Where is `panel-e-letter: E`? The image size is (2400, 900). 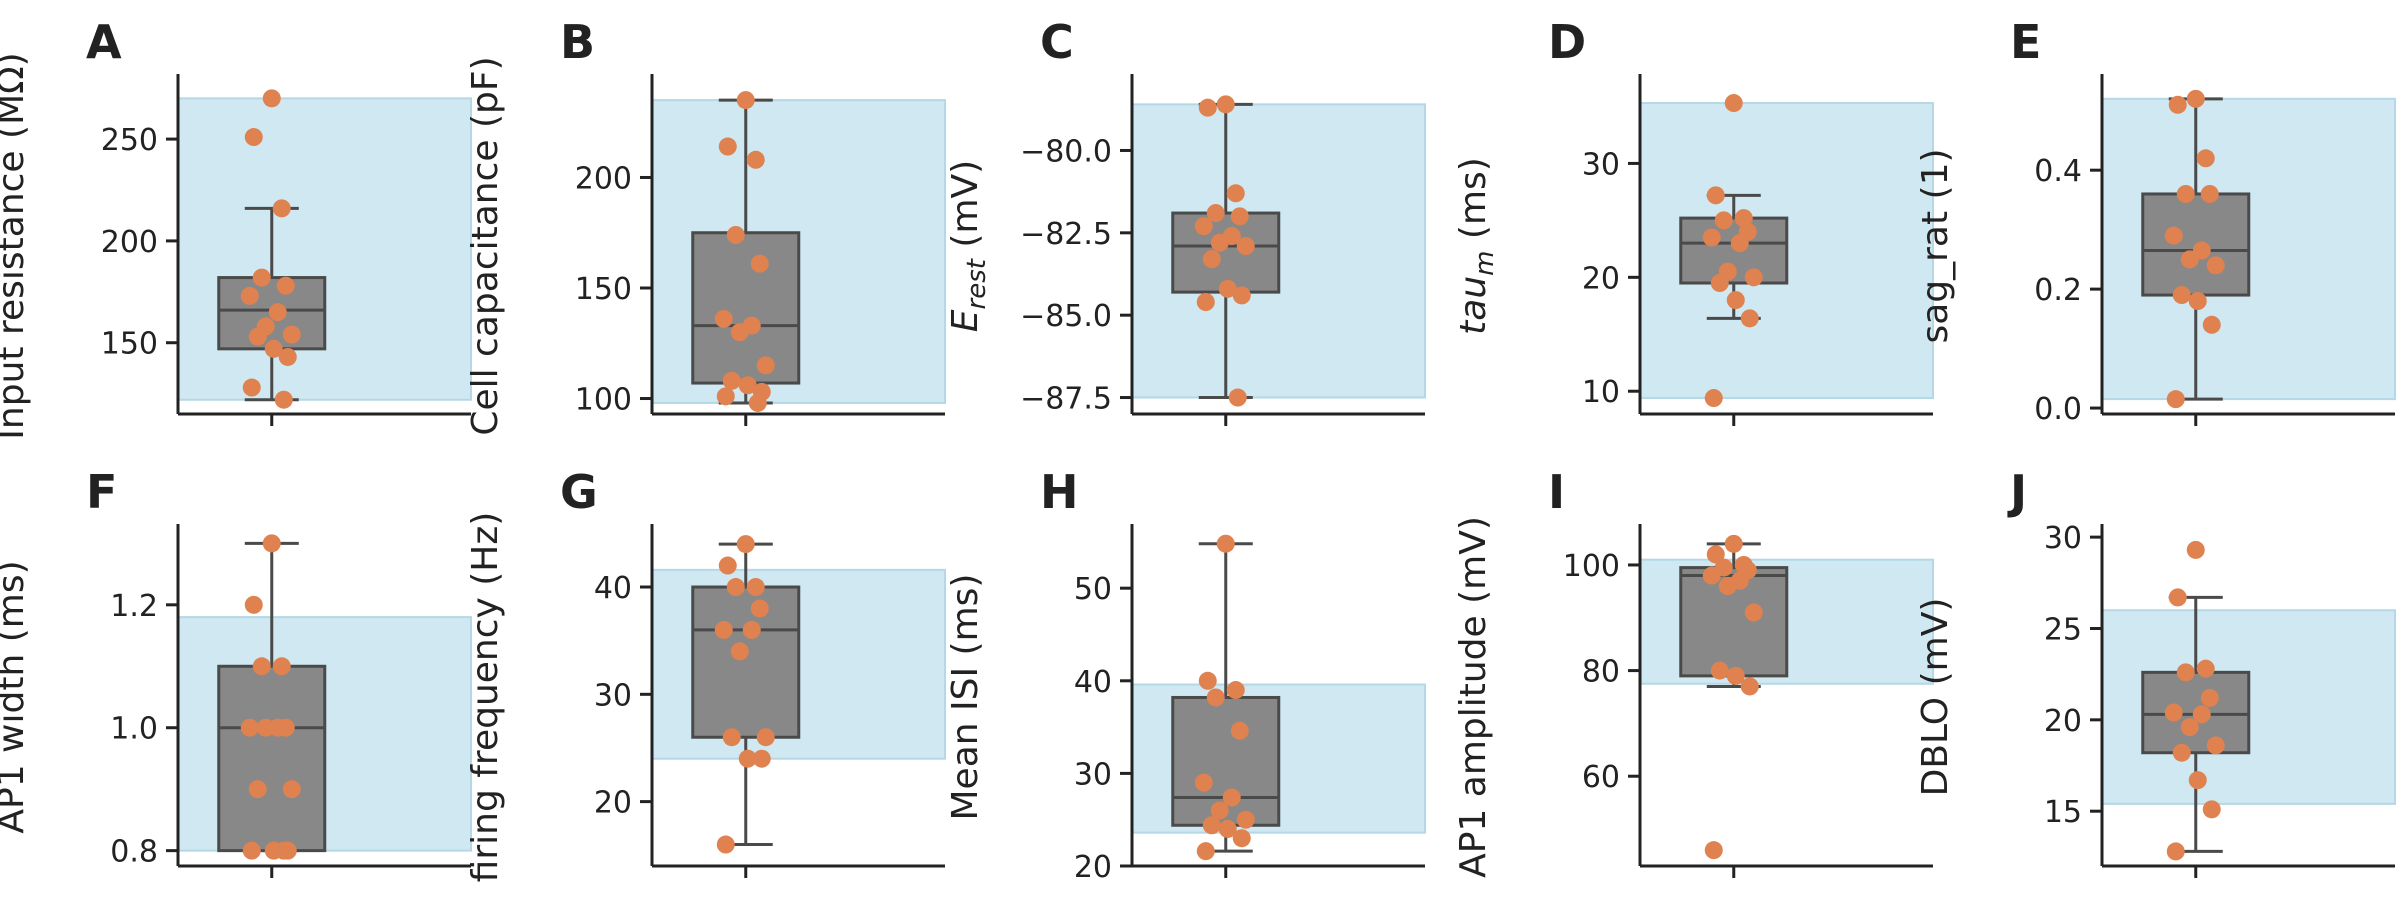
panel-e-letter: E is located at coordinates (2025, 42).